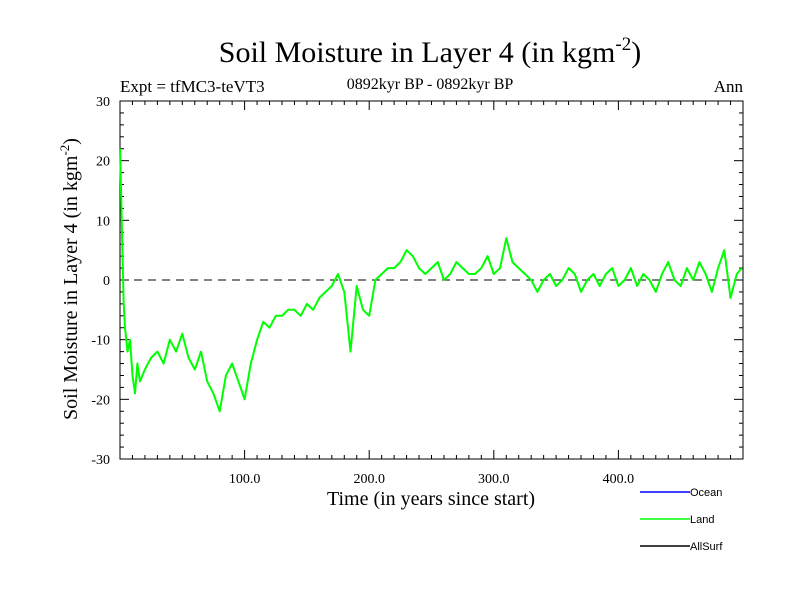 Image resolution: width=800 pixels, height=600 pixels. Describe the element at coordinates (103, 221) in the screenshot. I see `y-tick-label: 10` at that location.